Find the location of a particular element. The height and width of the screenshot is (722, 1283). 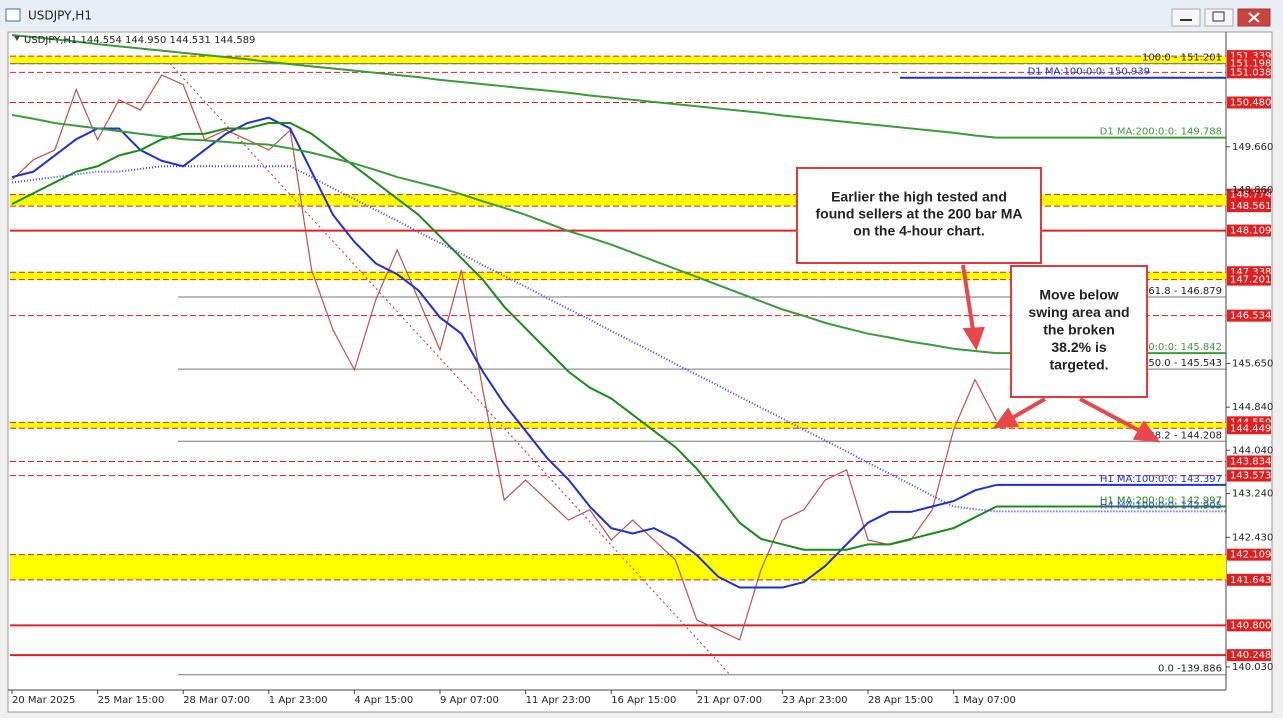

x-tick-label: 23 Apr 23:00 is located at coordinates (814, 700).